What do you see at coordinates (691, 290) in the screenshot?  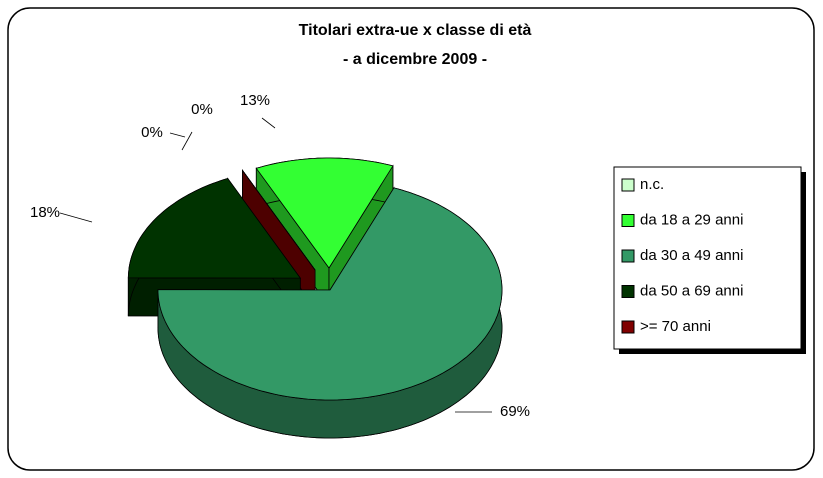 I see `legend-label: da 50 a 69 anni` at bounding box center [691, 290].